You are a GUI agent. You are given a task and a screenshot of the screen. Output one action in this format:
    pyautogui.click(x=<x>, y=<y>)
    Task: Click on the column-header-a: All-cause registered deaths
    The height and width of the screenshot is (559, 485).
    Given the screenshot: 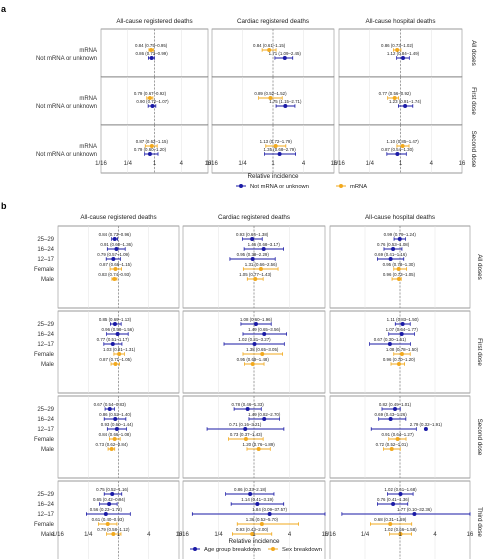 What is the action you would take?
    pyautogui.click(x=154, y=21)
    